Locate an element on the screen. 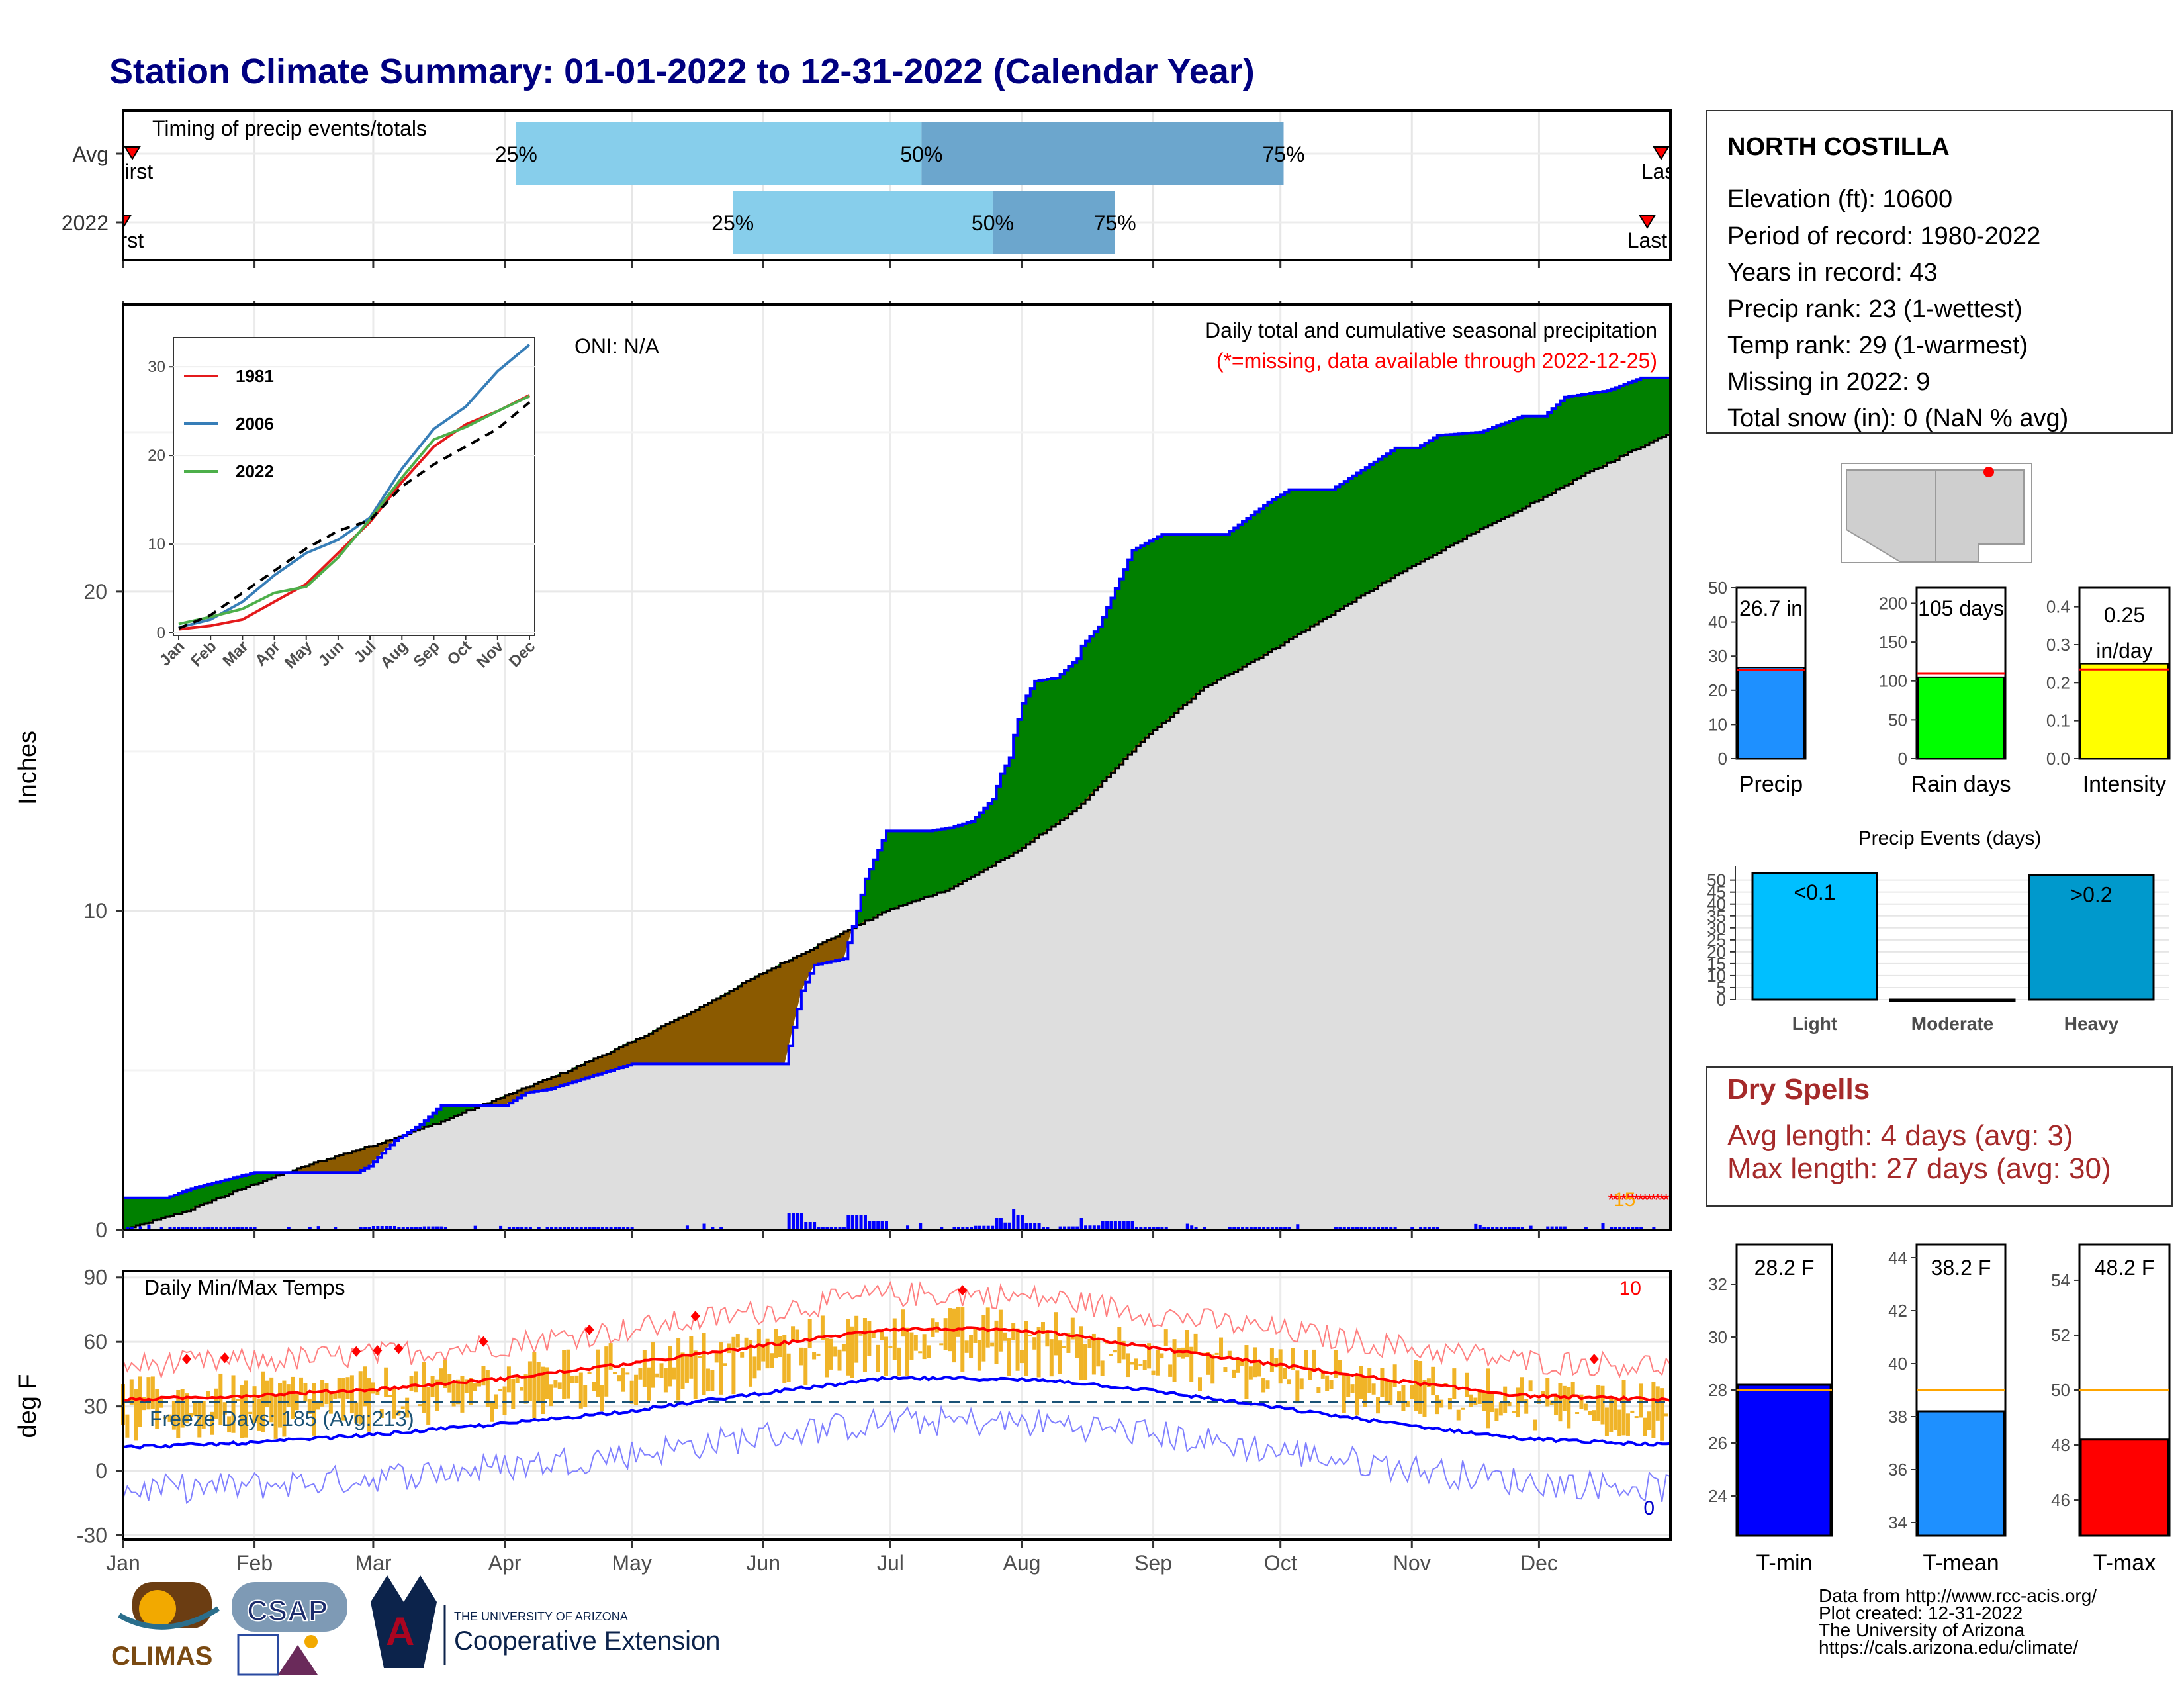  inset-series-line is located at coordinates (354, 510).